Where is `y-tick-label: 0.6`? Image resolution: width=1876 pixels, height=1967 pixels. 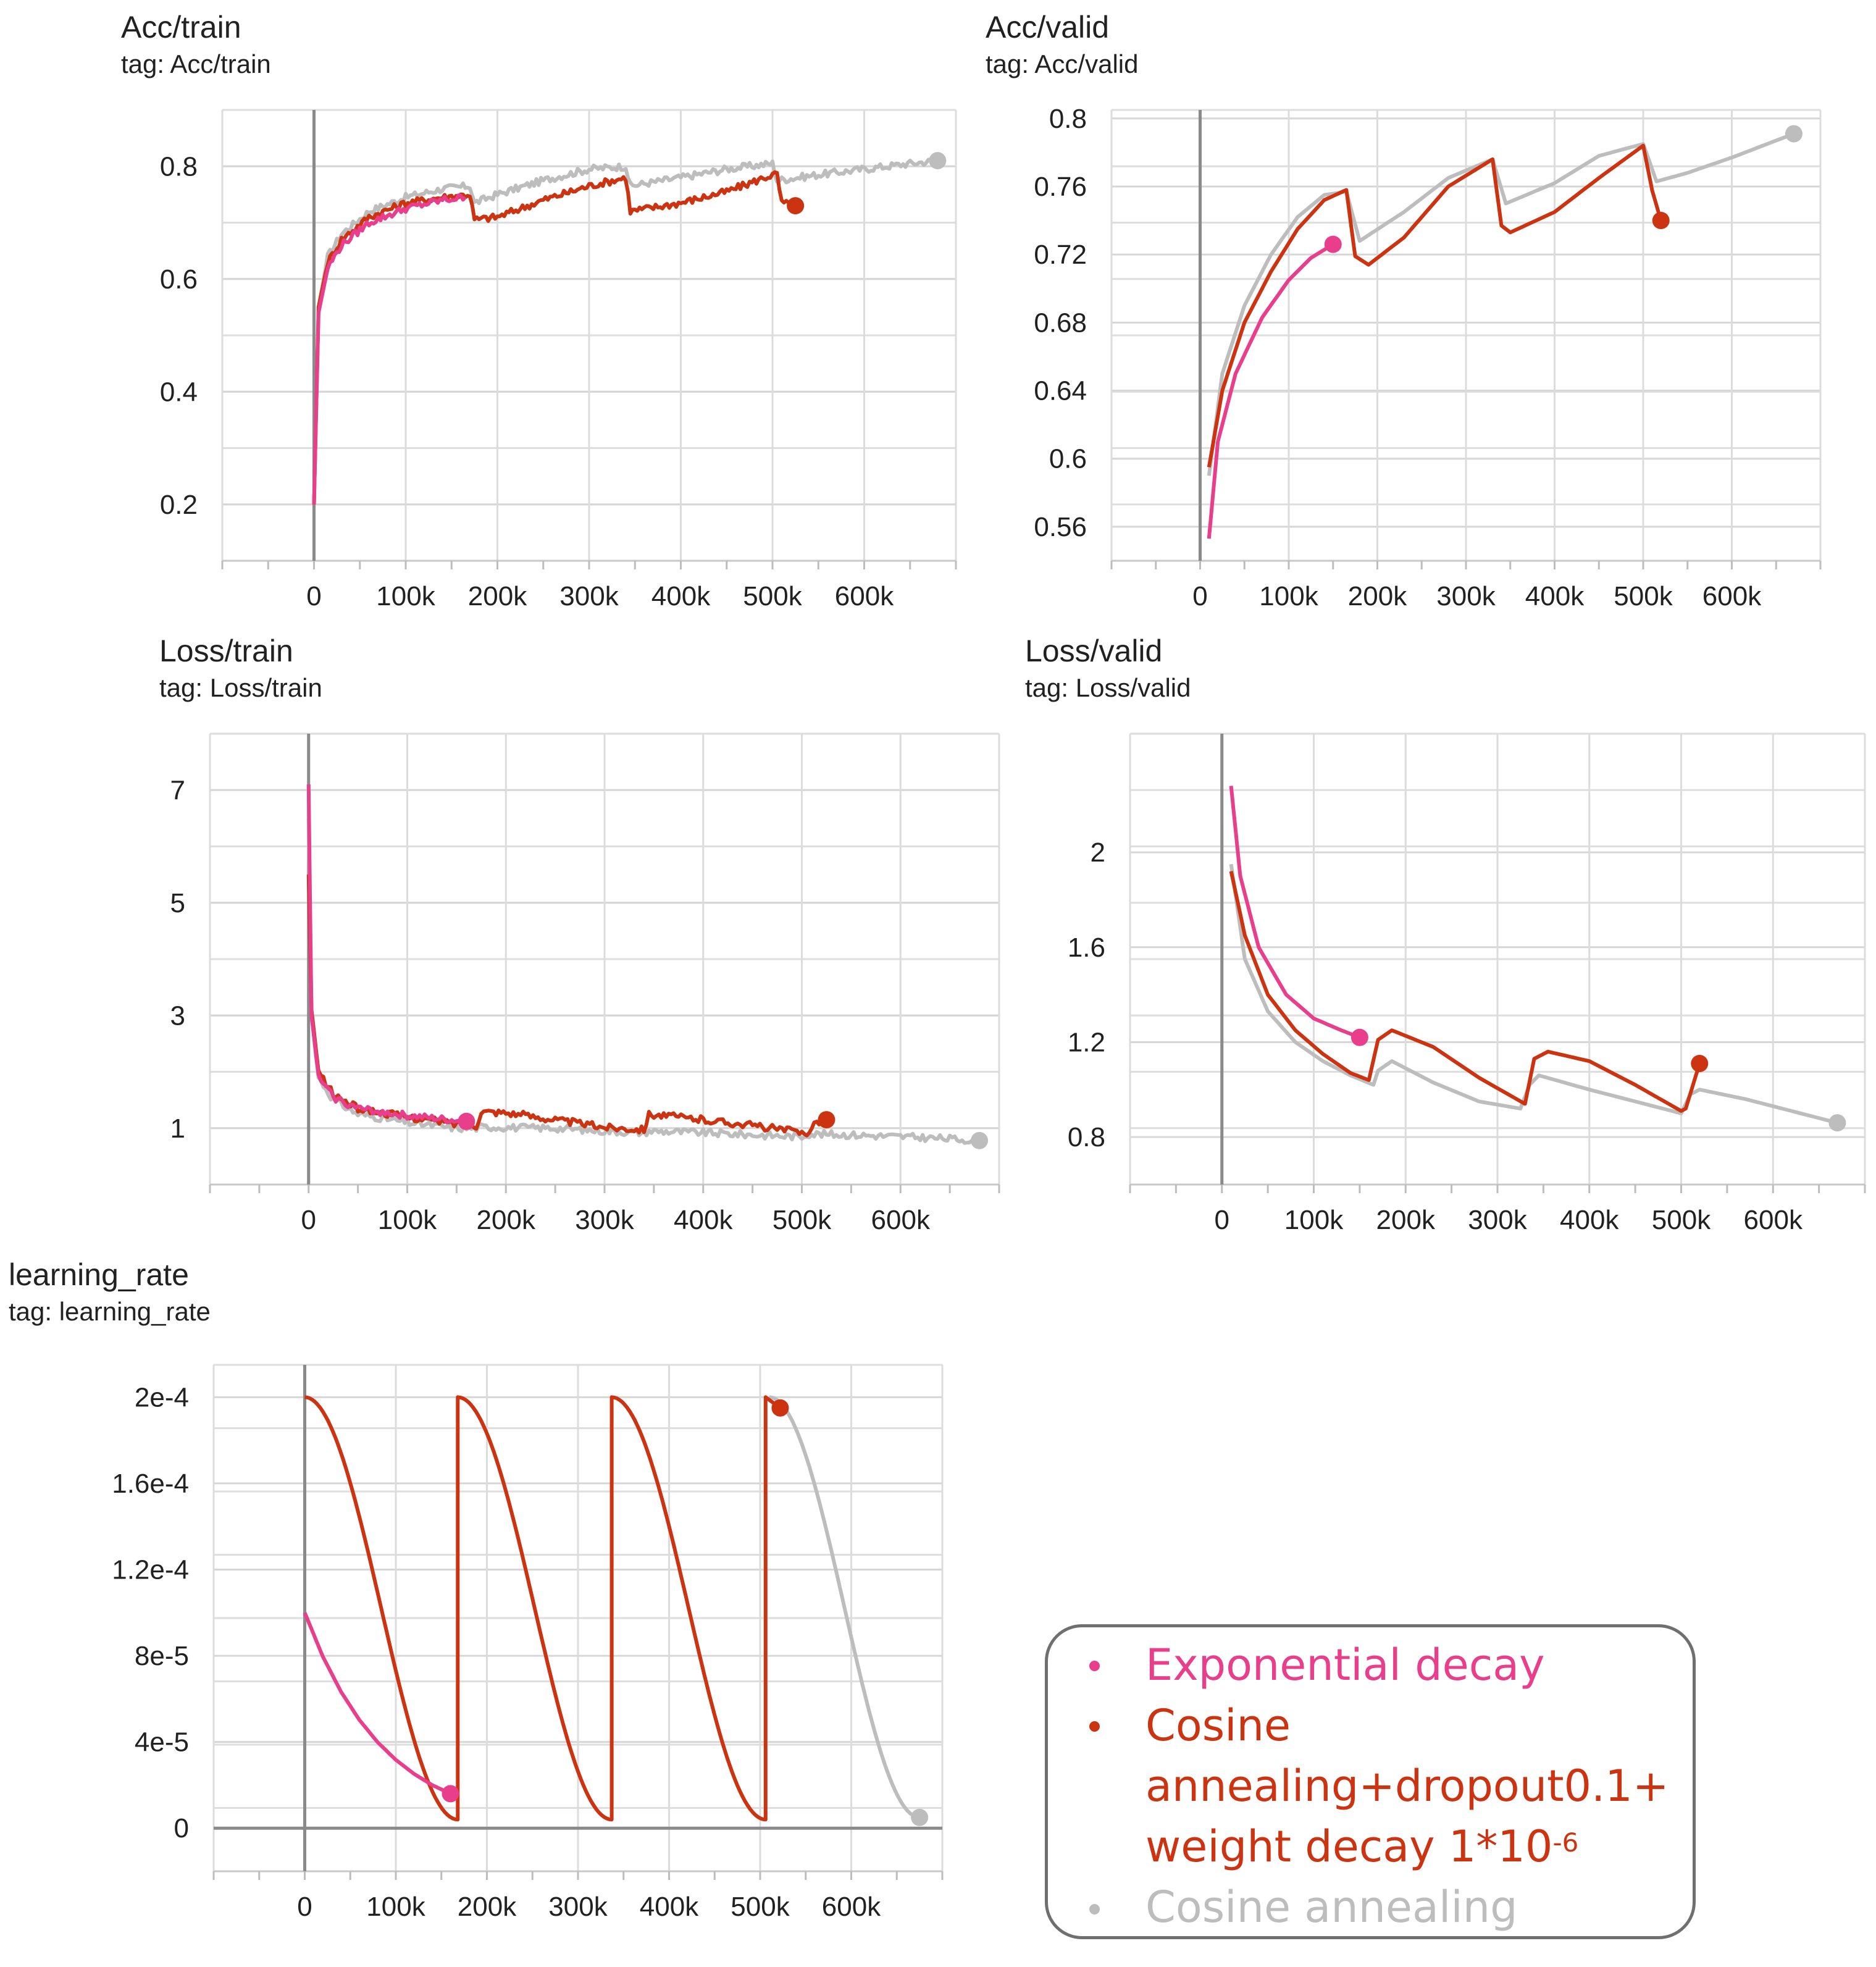
y-tick-label: 0.6 is located at coordinates (179, 279).